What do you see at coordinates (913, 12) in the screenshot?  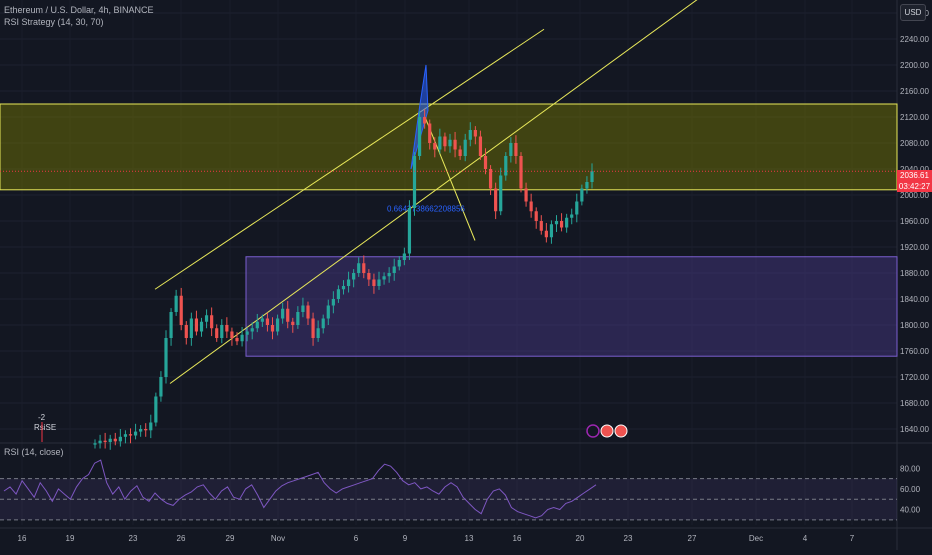 I see `currency-button: USD` at bounding box center [913, 12].